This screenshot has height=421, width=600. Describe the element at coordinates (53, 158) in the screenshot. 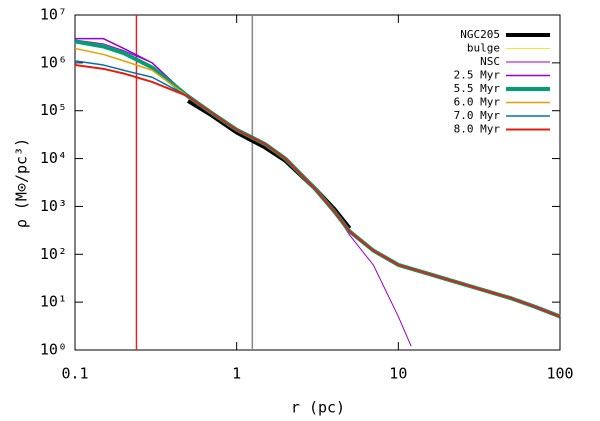

I see `y-tick-label: 10⁴` at that location.